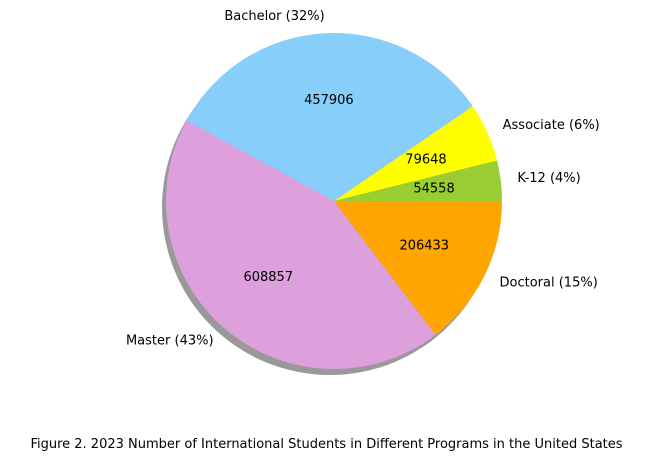  What do you see at coordinates (329, 100) in the screenshot?
I see `value-label-bachelor: 457906` at bounding box center [329, 100].